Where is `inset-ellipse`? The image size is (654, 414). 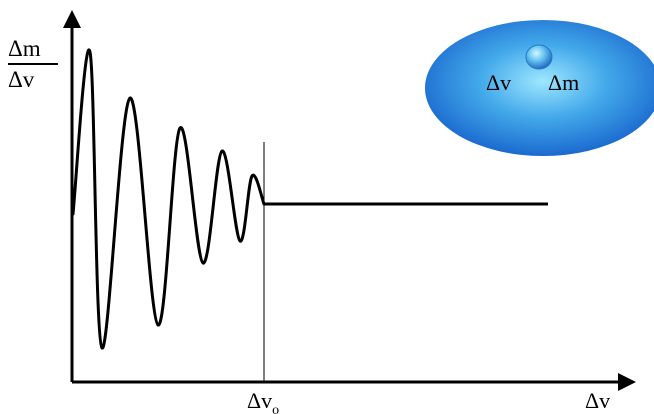 inset-ellipse is located at coordinates (539, 88).